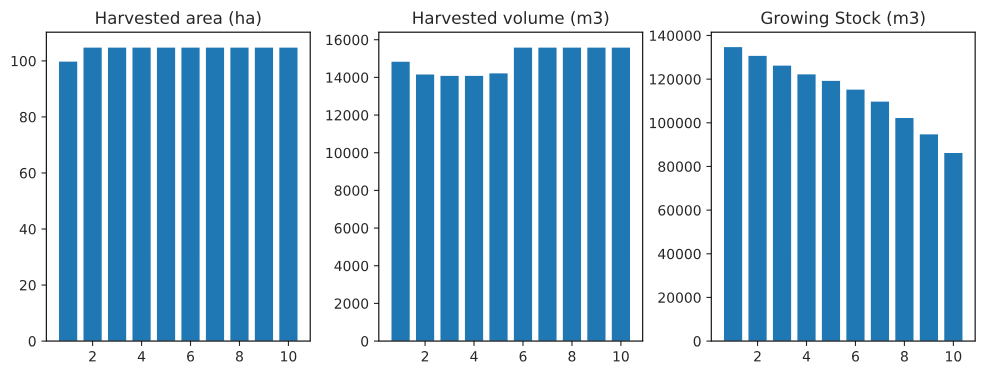 The image size is (986, 374). I want to click on y-tick-label: 100000, so click(675, 123).